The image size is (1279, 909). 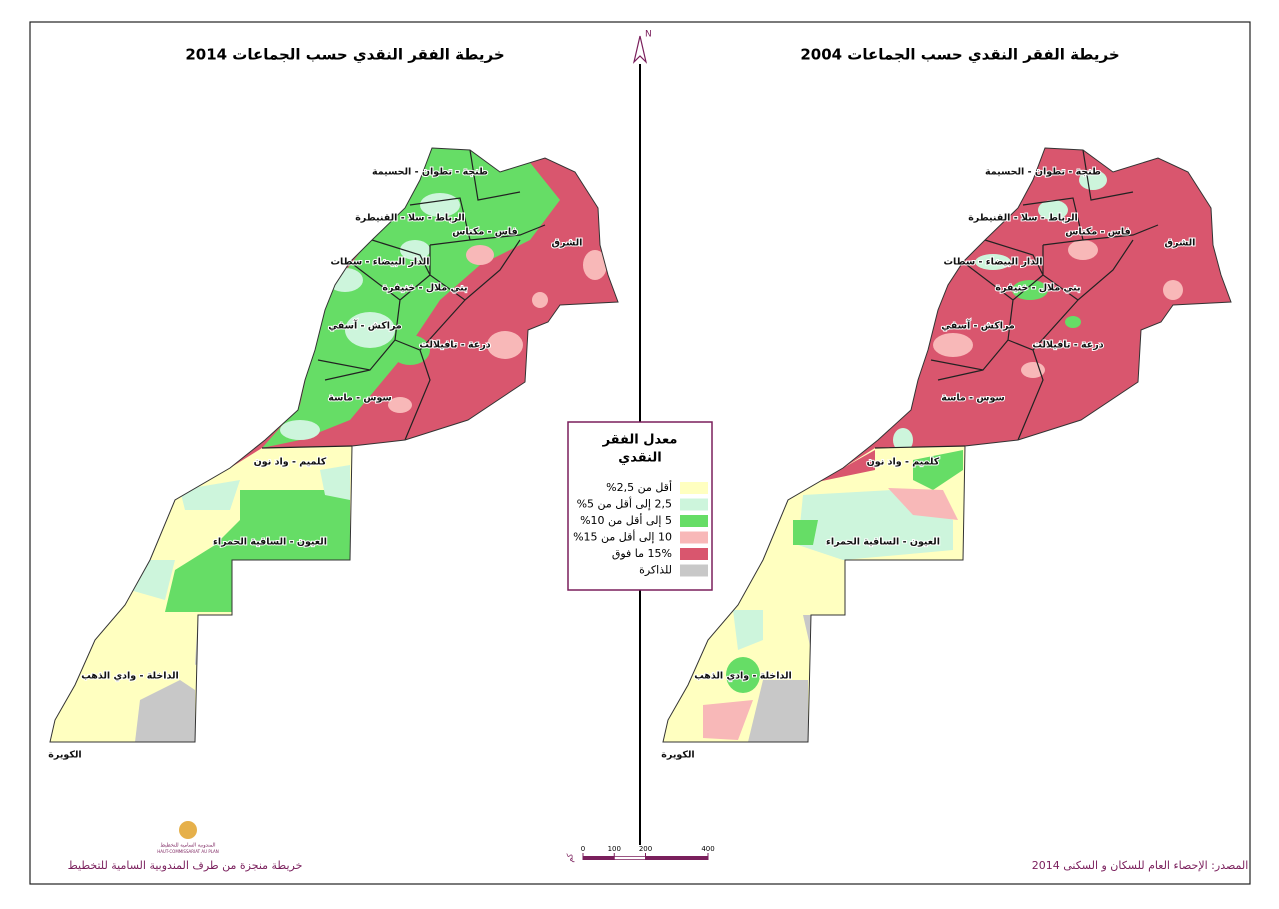 What do you see at coordinates (655, 570) in the screenshot?
I see `legend-label: للذاكرة` at bounding box center [655, 570].